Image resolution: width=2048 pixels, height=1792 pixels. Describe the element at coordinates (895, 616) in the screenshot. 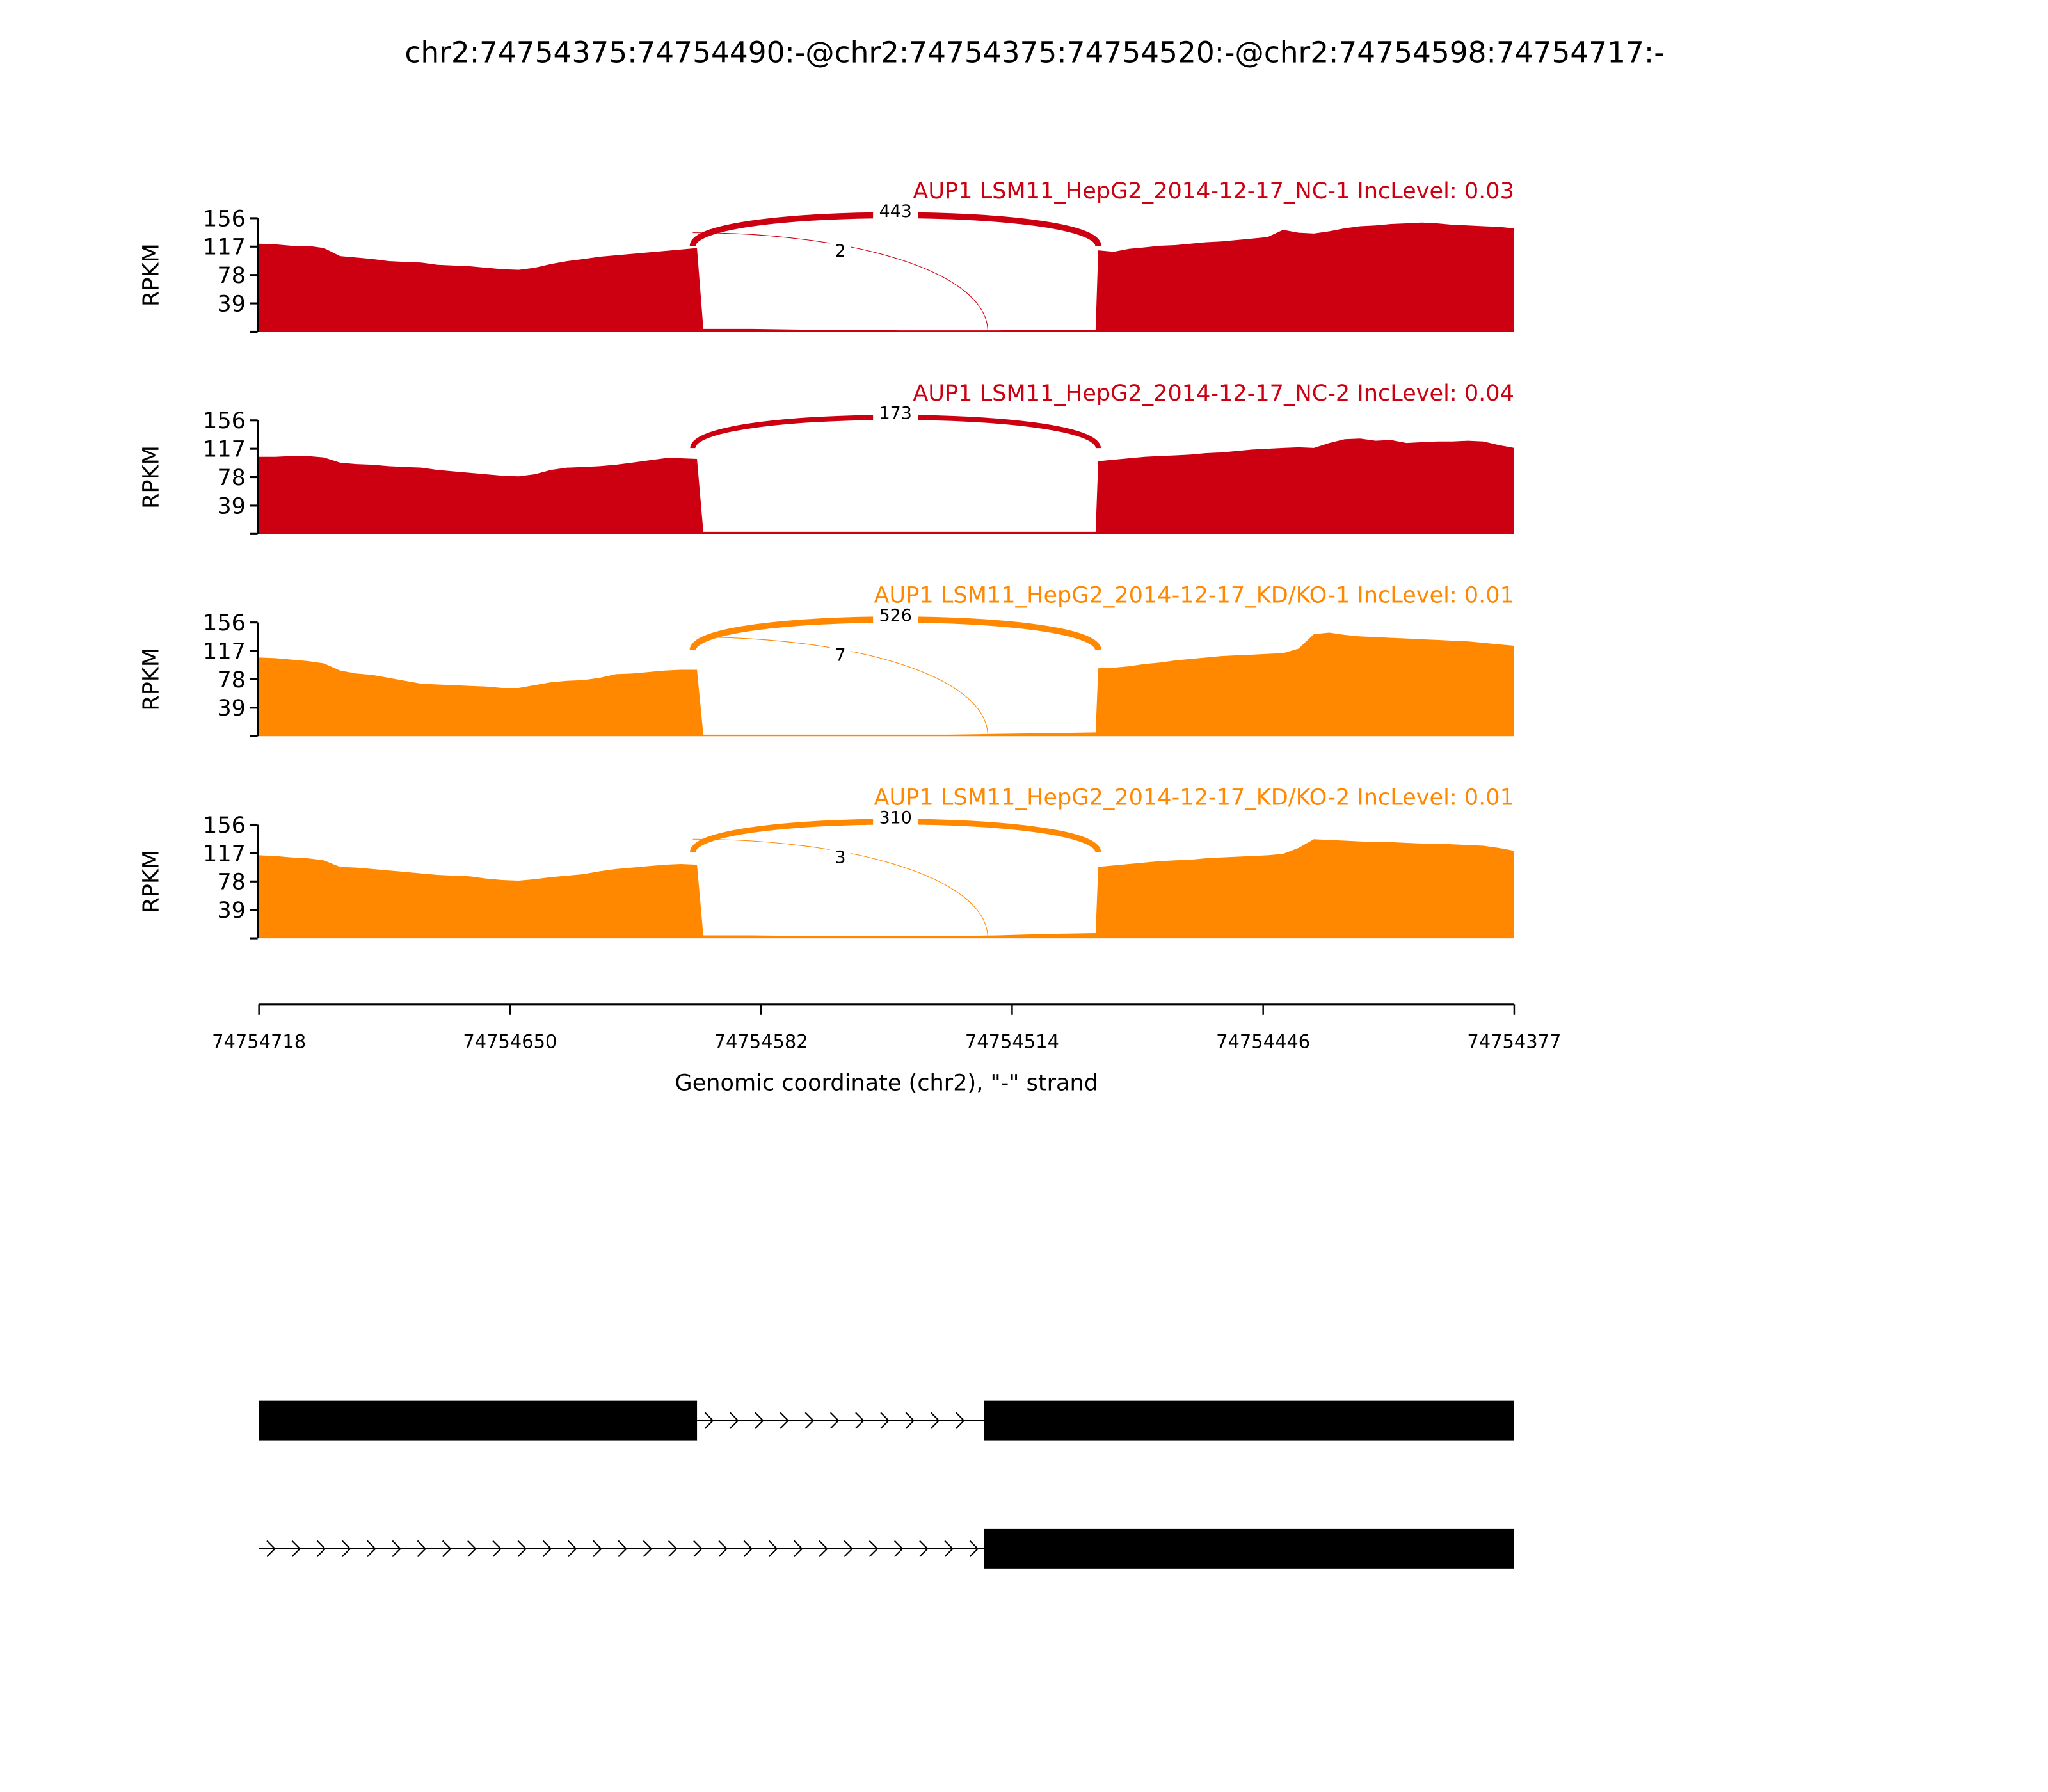

I see `junction-count: 526` at that location.